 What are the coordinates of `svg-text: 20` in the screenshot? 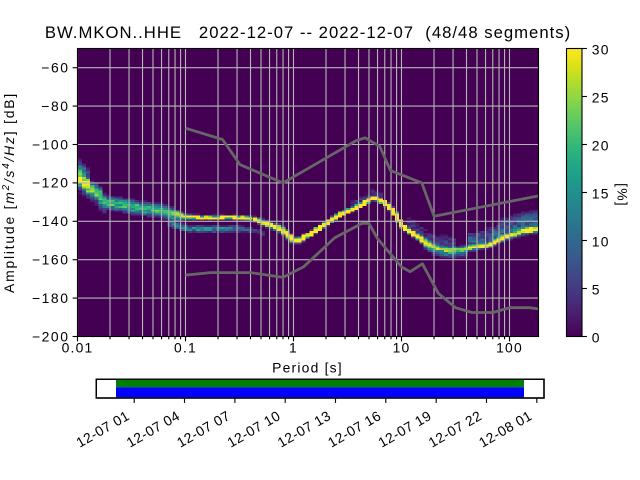 It's located at (601, 145).